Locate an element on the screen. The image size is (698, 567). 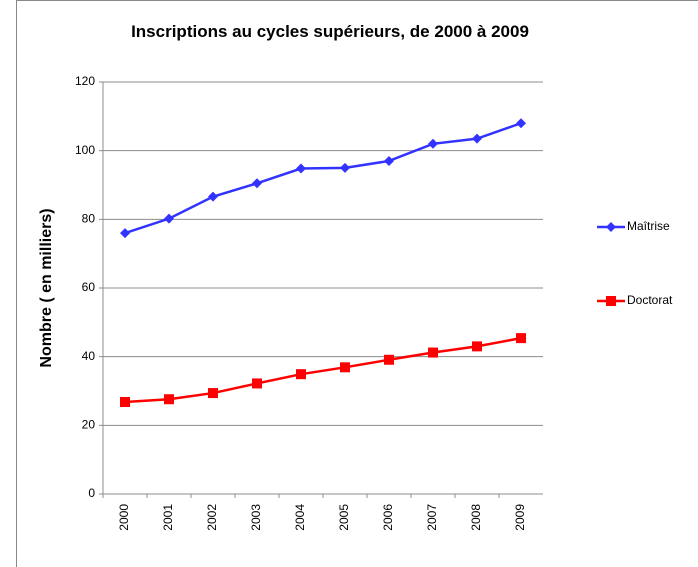
x-tick-label: 2006 is located at coordinates (388, 517).